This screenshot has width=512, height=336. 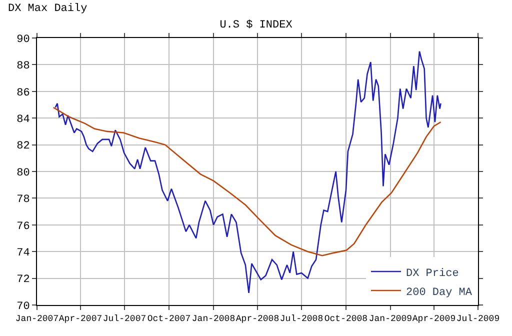 What do you see at coordinates (302, 319) in the screenshot?
I see `x-tick-label: Jul-2008` at bounding box center [302, 319].